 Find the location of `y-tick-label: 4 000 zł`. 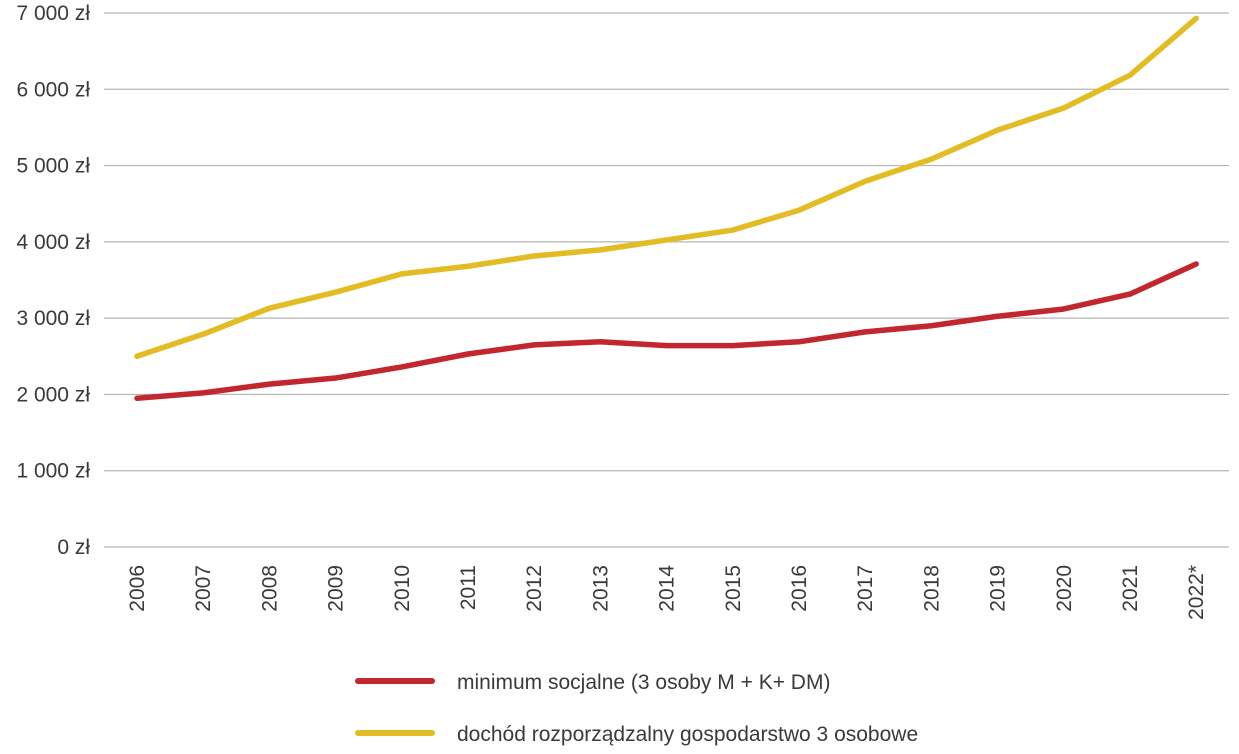

y-tick-label: 4 000 zł is located at coordinates (53, 242).